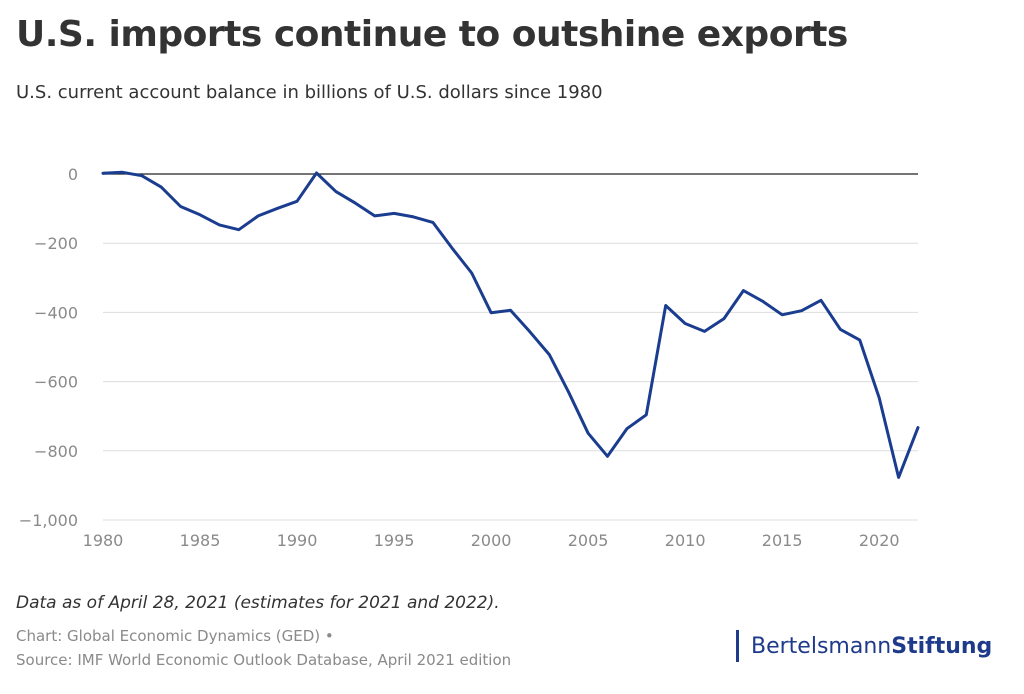 The width and height of the screenshot is (1024, 694). I want to click on x-tick-label: 1995, so click(394, 540).